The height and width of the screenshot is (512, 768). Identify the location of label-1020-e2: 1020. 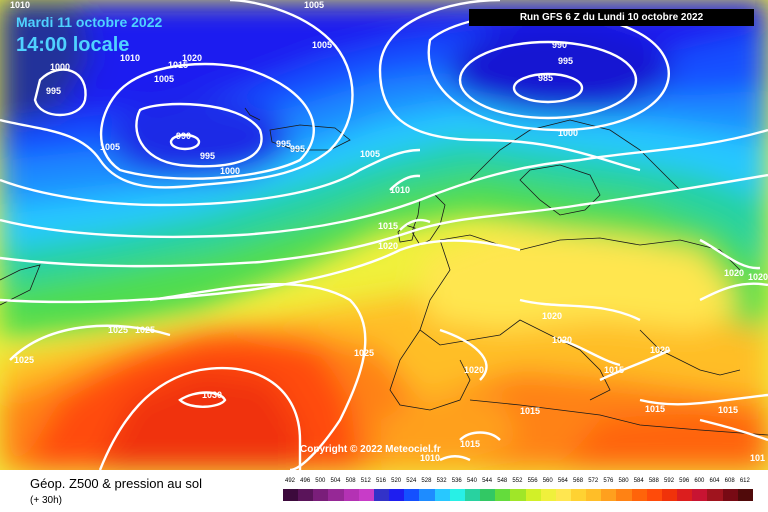
(758, 277).